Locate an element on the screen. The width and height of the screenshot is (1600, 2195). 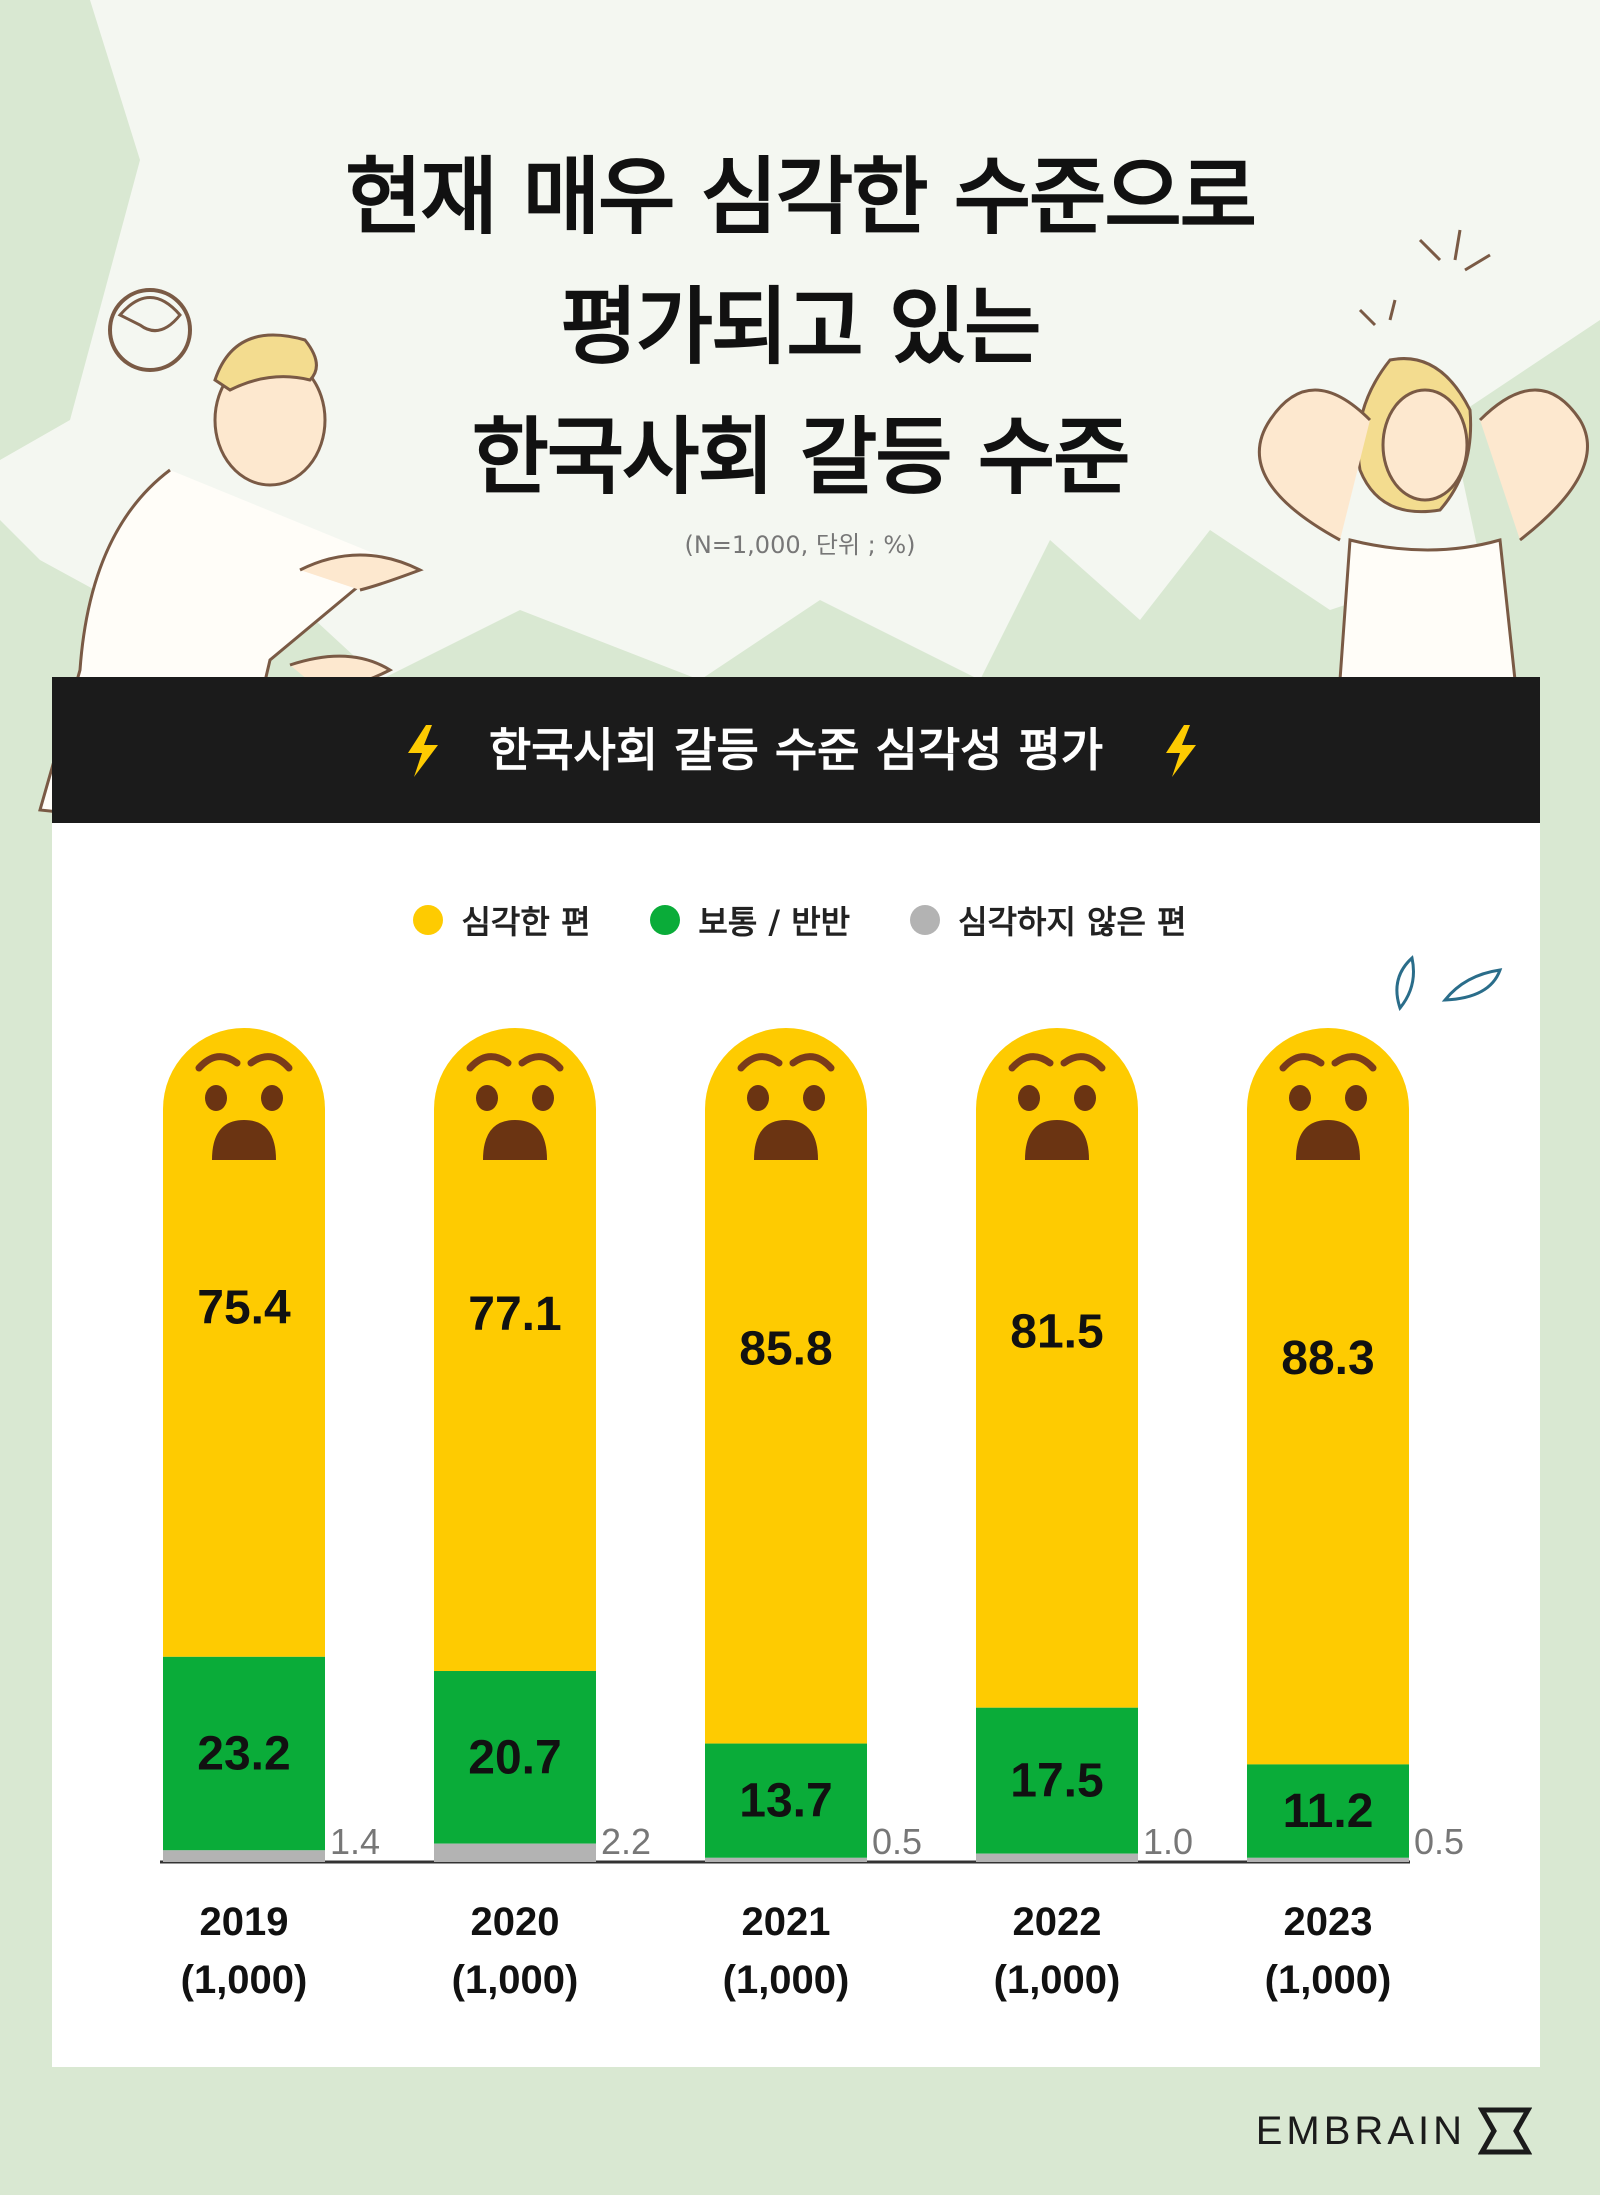
legend: 심각한 편 보통 / 반반 심각하지 않은 편 is located at coordinates (800, 920).